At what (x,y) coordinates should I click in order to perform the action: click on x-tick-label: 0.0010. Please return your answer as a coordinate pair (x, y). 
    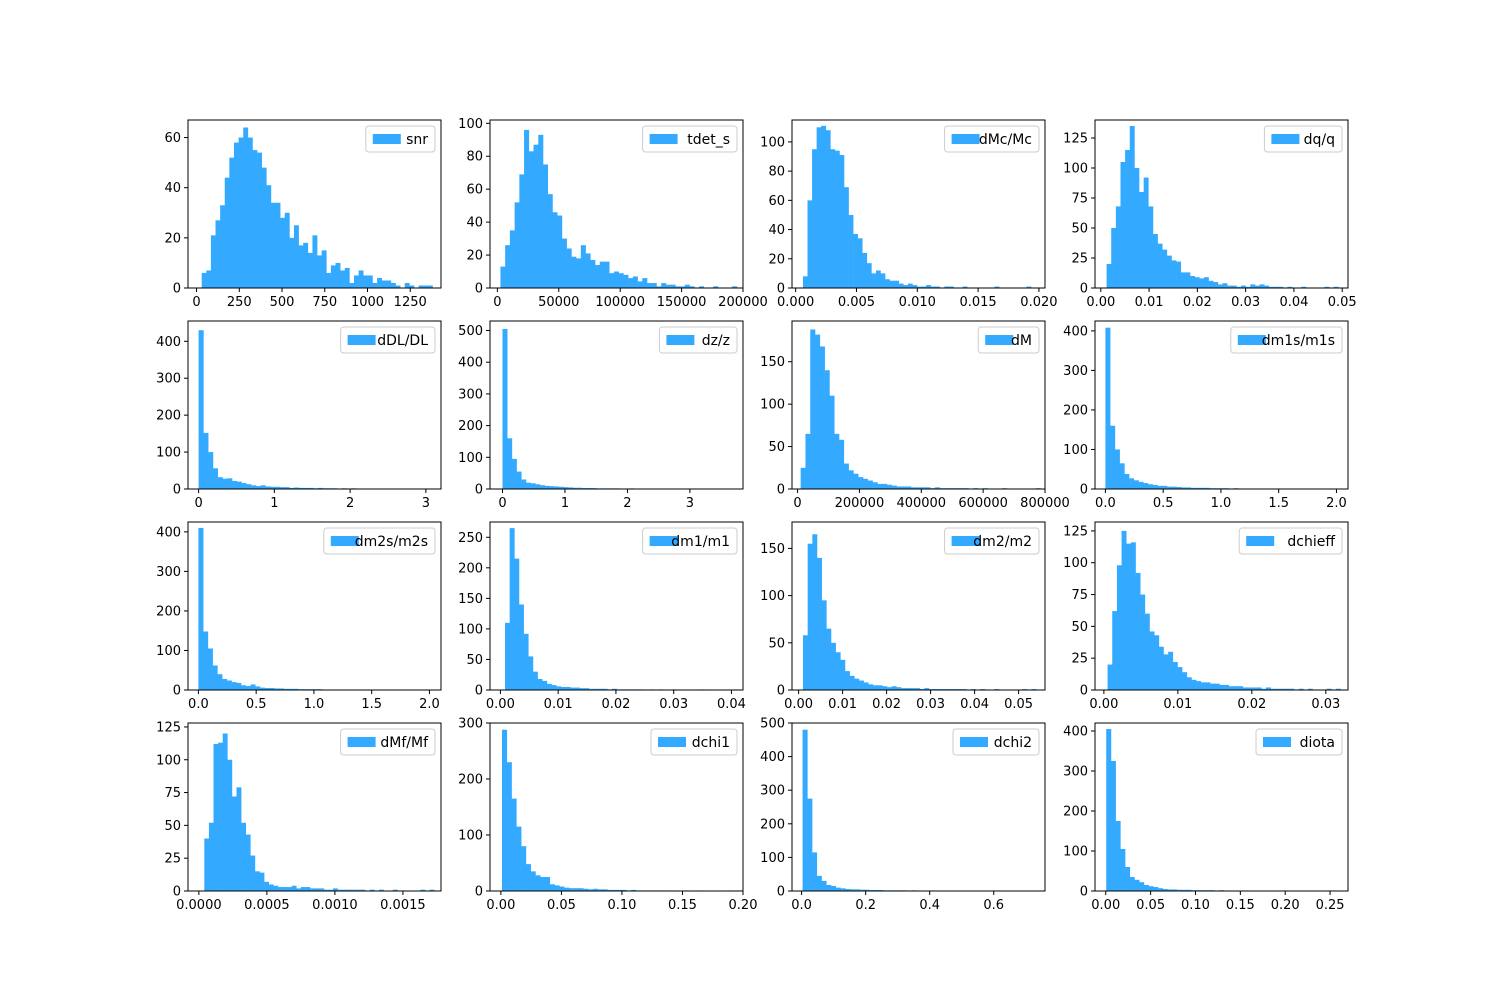
    Looking at the image, I should click on (335, 905).